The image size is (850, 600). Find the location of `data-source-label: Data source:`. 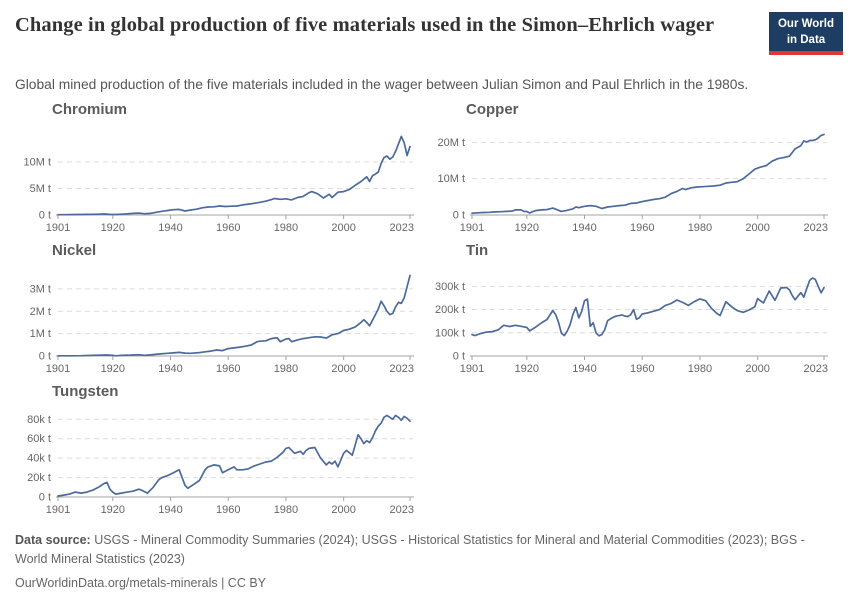

data-source-label: Data source: is located at coordinates (53, 540).